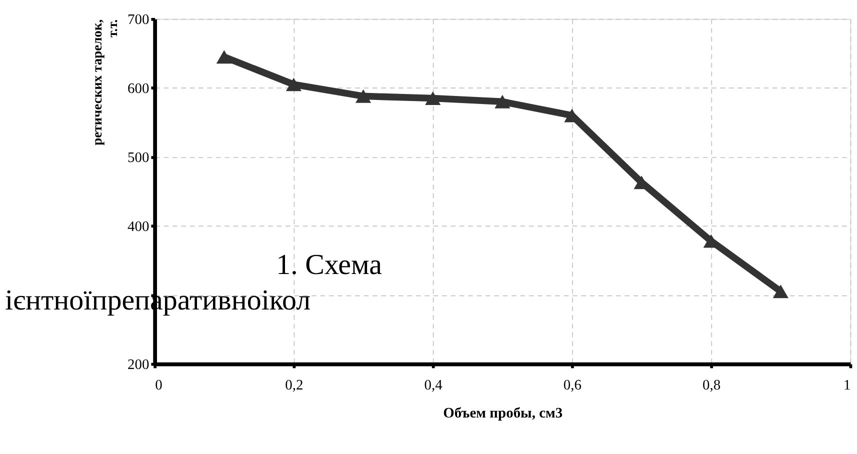 The height and width of the screenshot is (454, 857). Describe the element at coordinates (139, 227) in the screenshot. I see `y-tick-label: 400` at that location.